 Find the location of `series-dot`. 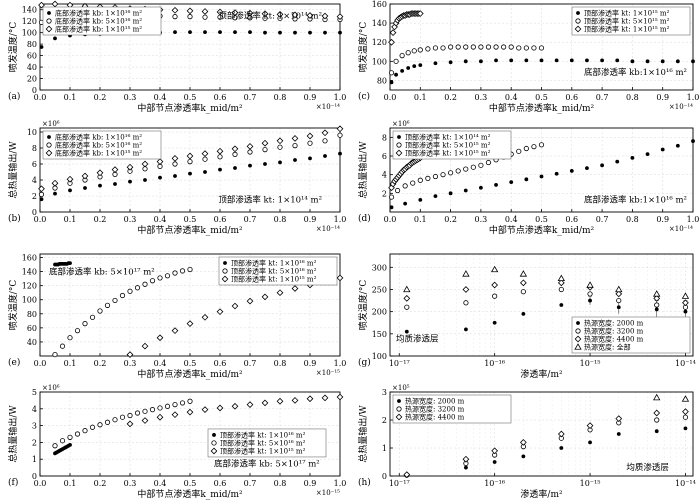

series-dot is located at coordinates (542, 71).